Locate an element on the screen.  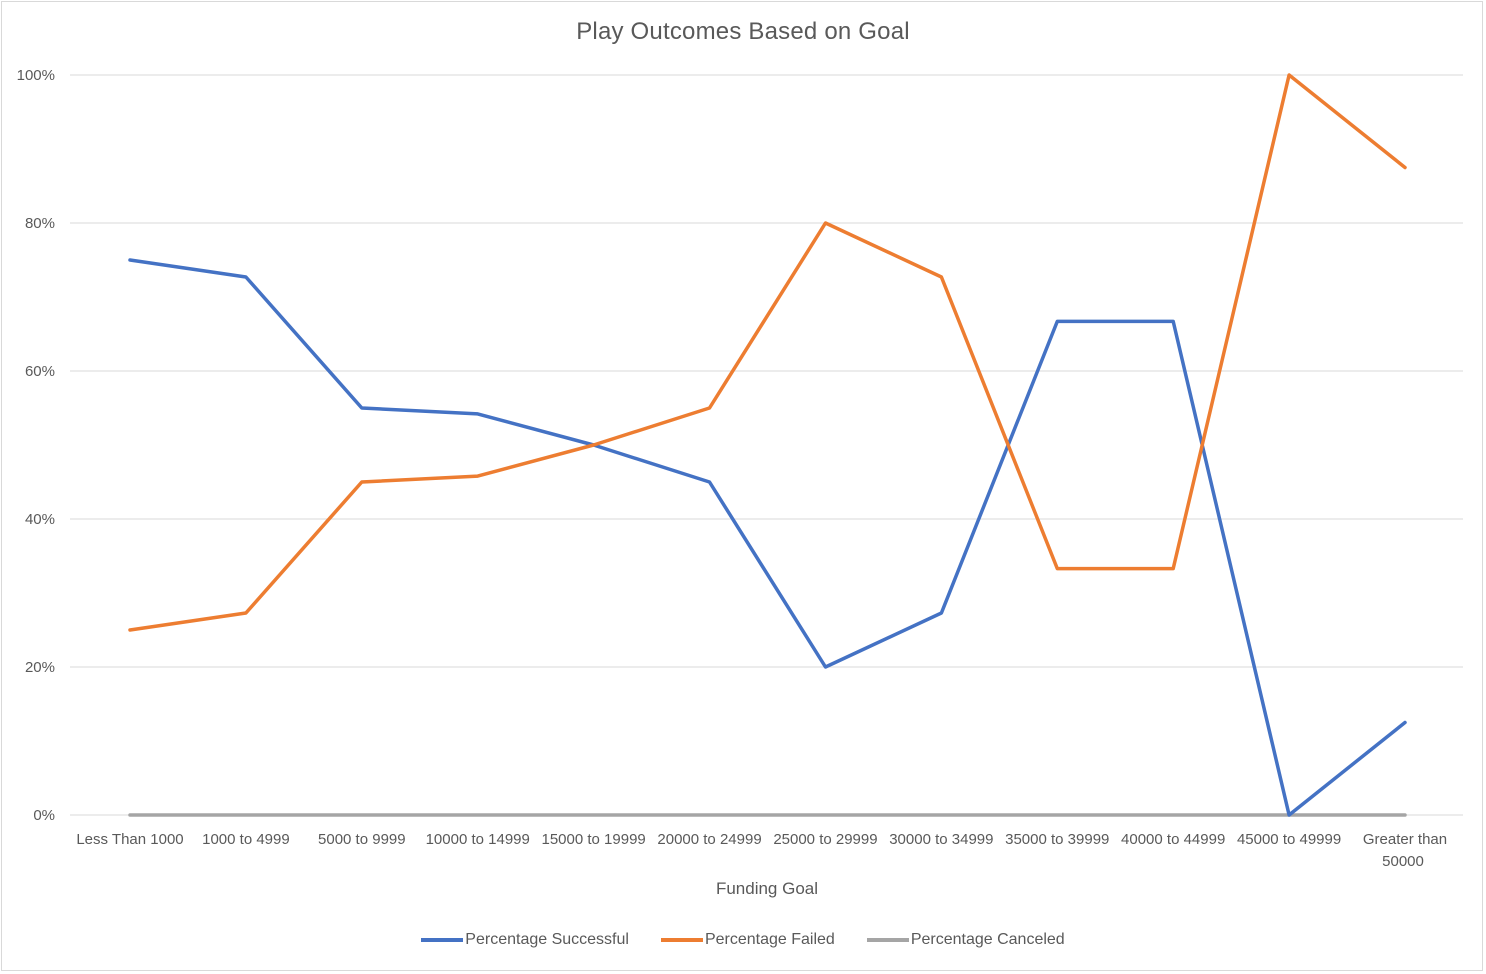
legend-item: Percentage Failed is located at coordinates (747, 940).